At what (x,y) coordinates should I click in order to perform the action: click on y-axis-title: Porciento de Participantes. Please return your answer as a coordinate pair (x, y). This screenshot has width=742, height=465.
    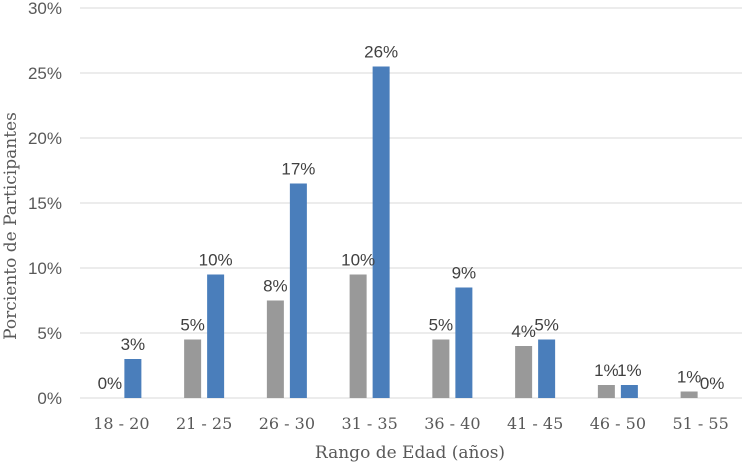
    Looking at the image, I should click on (11, 226).